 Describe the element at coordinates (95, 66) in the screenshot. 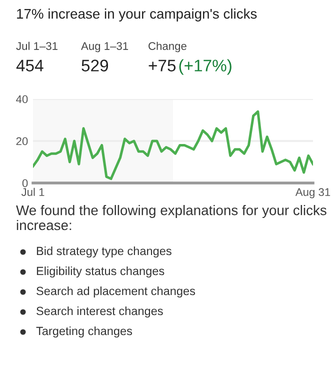

I see `text: 529` at that location.